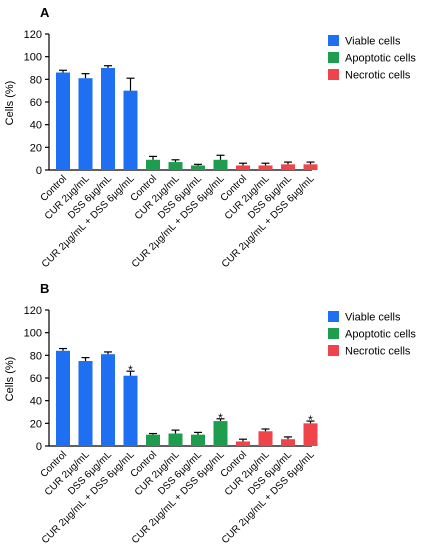  Describe the element at coordinates (36, 148) in the screenshot. I see `y-tick-label-a-1: 20` at that location.